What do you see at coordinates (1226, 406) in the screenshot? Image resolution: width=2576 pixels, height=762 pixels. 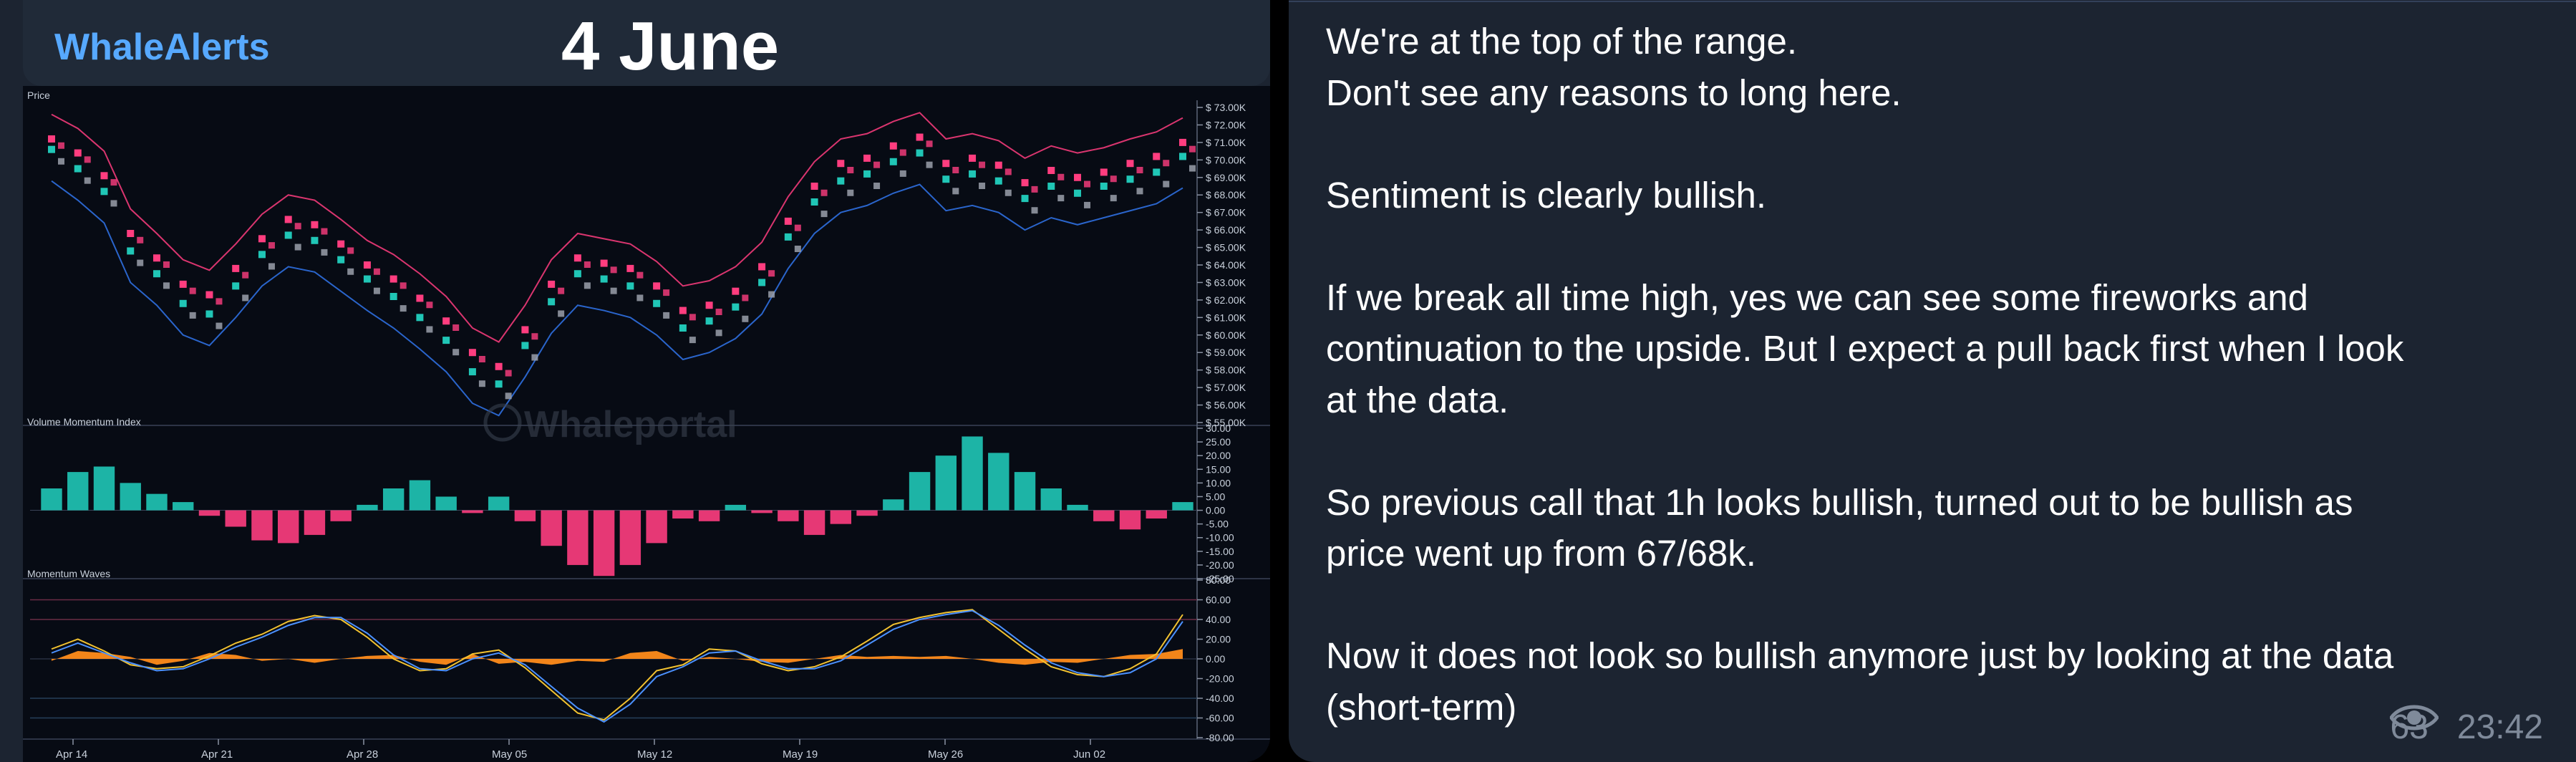 I see `y-tick-label: $ 56.00K` at bounding box center [1226, 406].